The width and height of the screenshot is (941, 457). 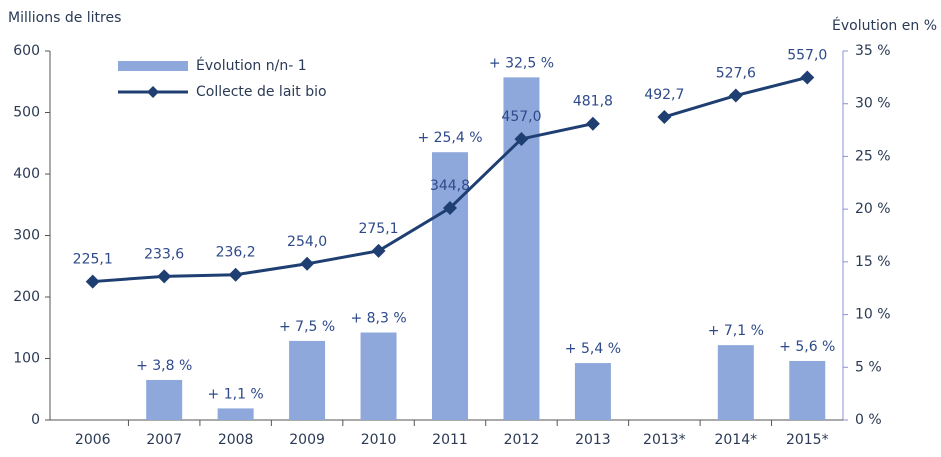 I want to click on y2-tick-label: 25 %, so click(x=873, y=156).